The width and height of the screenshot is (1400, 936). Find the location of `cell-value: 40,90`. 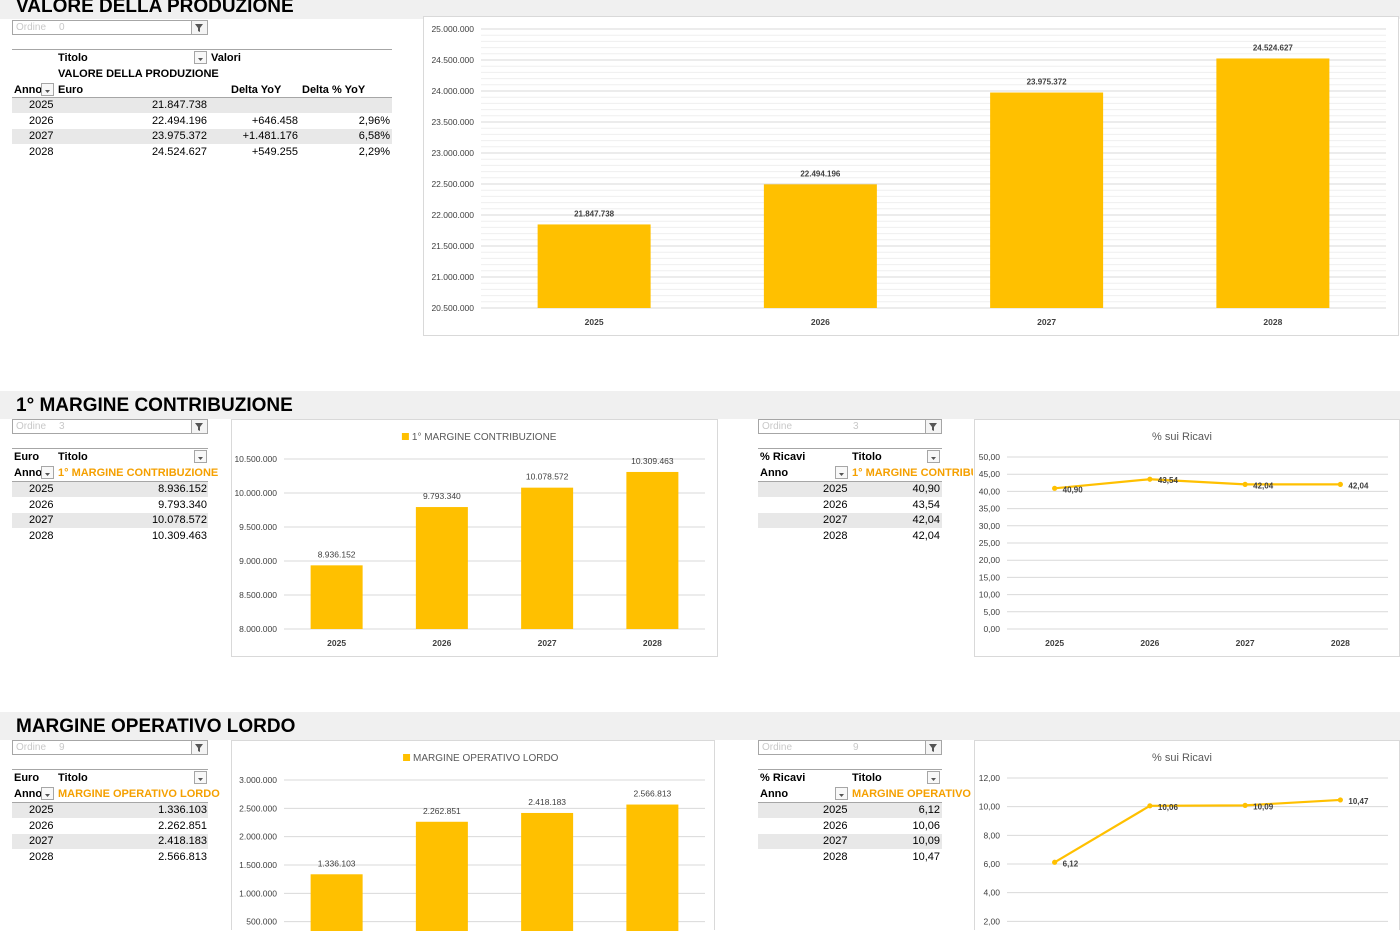

cell-value: 40,90 is located at coordinates (926, 489).